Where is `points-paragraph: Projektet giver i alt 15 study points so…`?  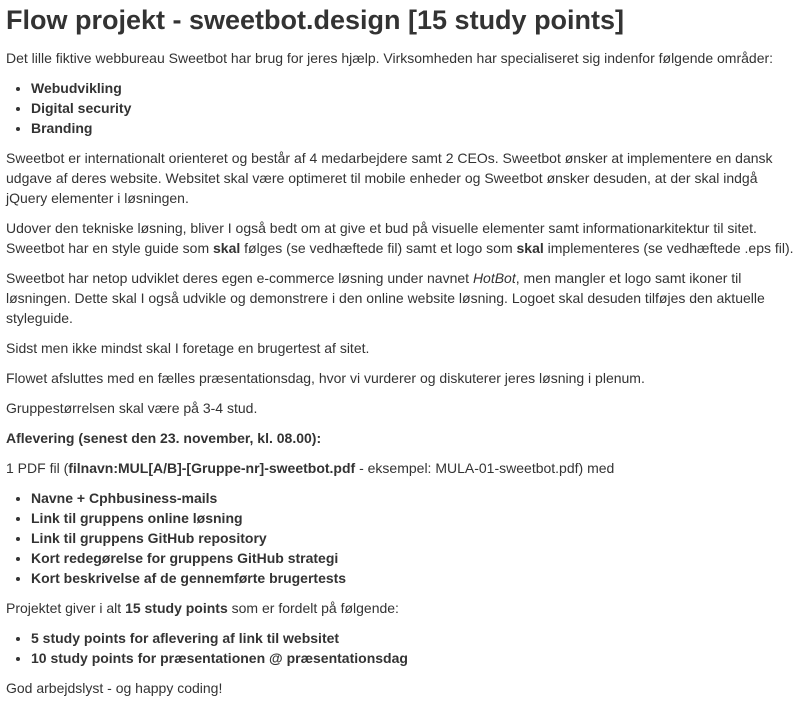 points-paragraph: Projektet giver i alt 15 study points so… is located at coordinates (202, 608).